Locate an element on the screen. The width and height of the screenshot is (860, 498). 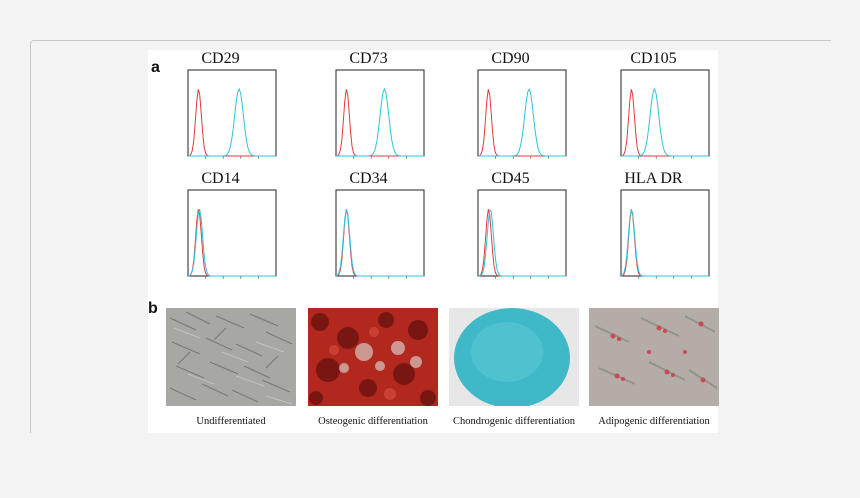
histogram-cd29: CD29 is located at coordinates (220, 105).